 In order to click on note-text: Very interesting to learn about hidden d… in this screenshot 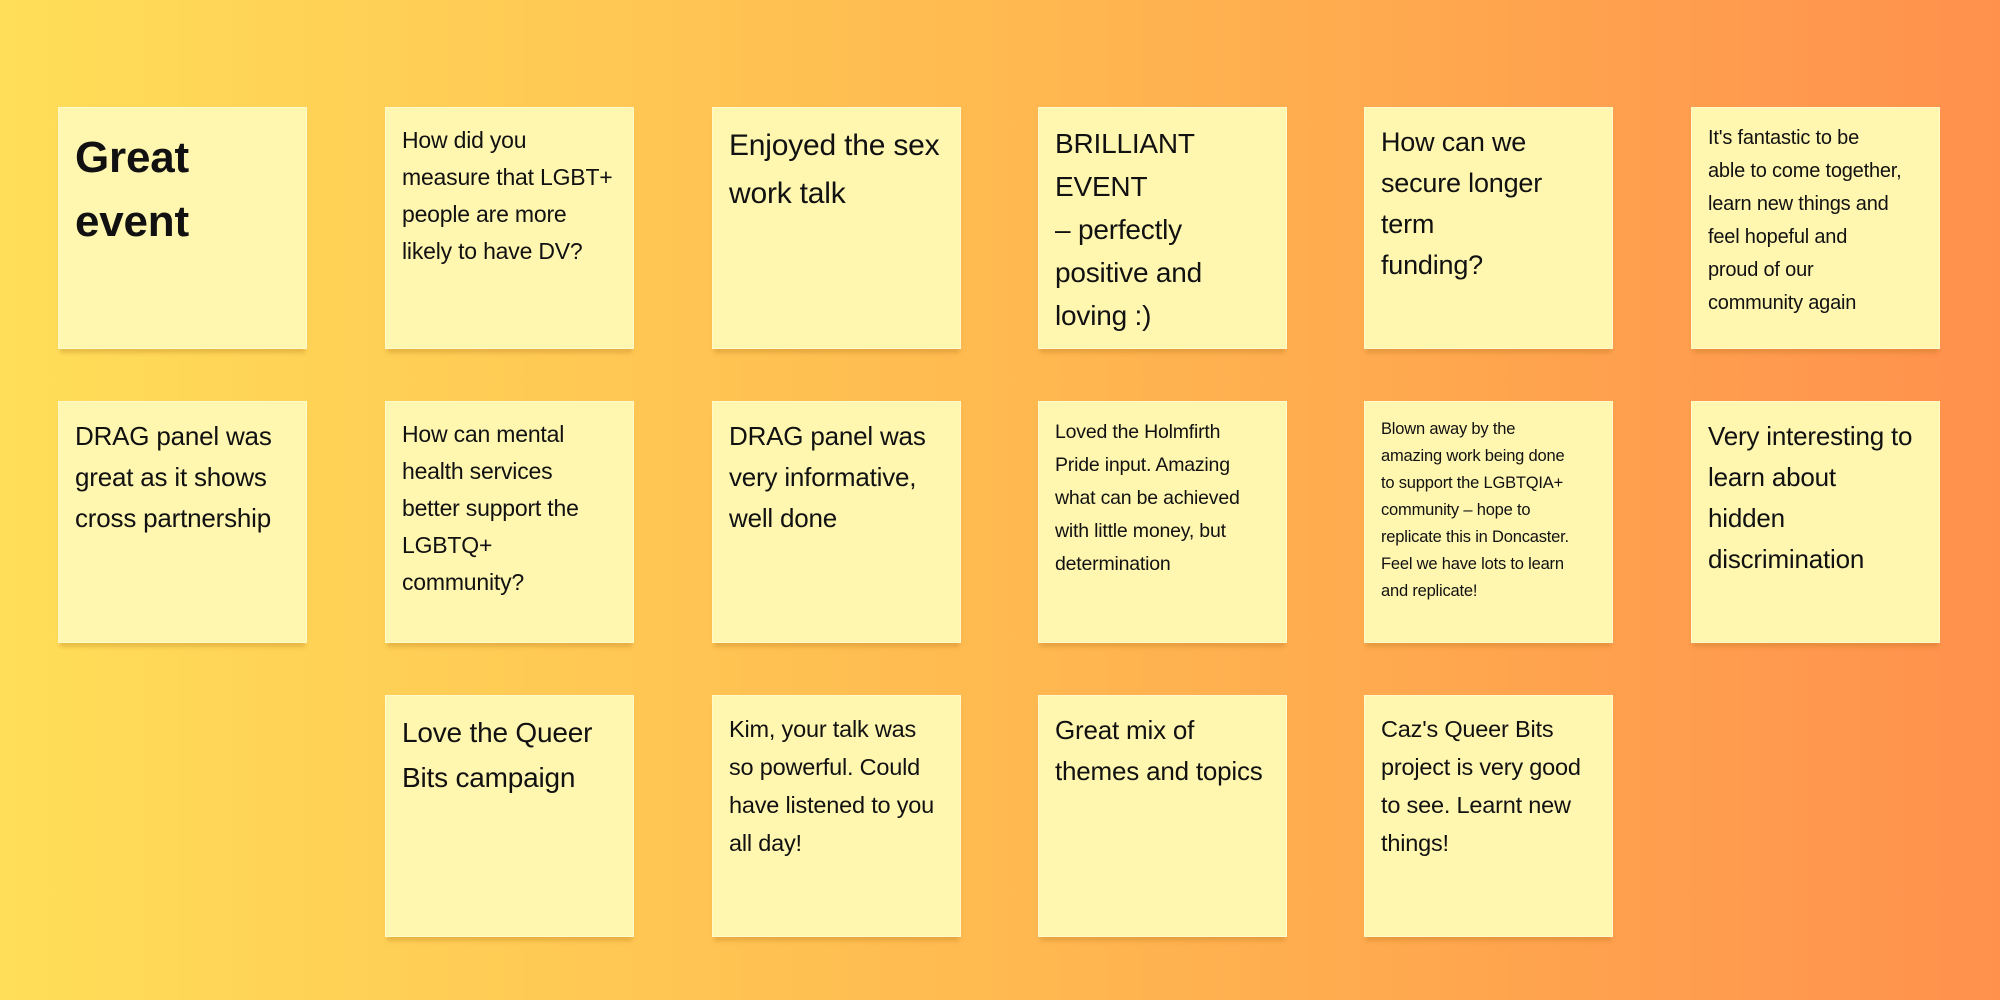, I will do `click(1810, 497)`.